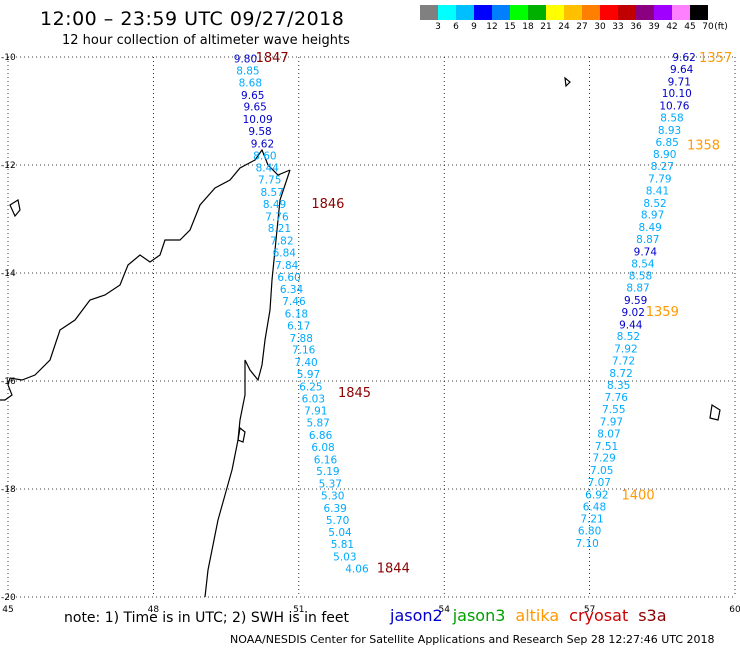 Image resolution: width=740 pixels, height=650 pixels. I want to click on swh-value-label: 8.52, so click(654, 204).